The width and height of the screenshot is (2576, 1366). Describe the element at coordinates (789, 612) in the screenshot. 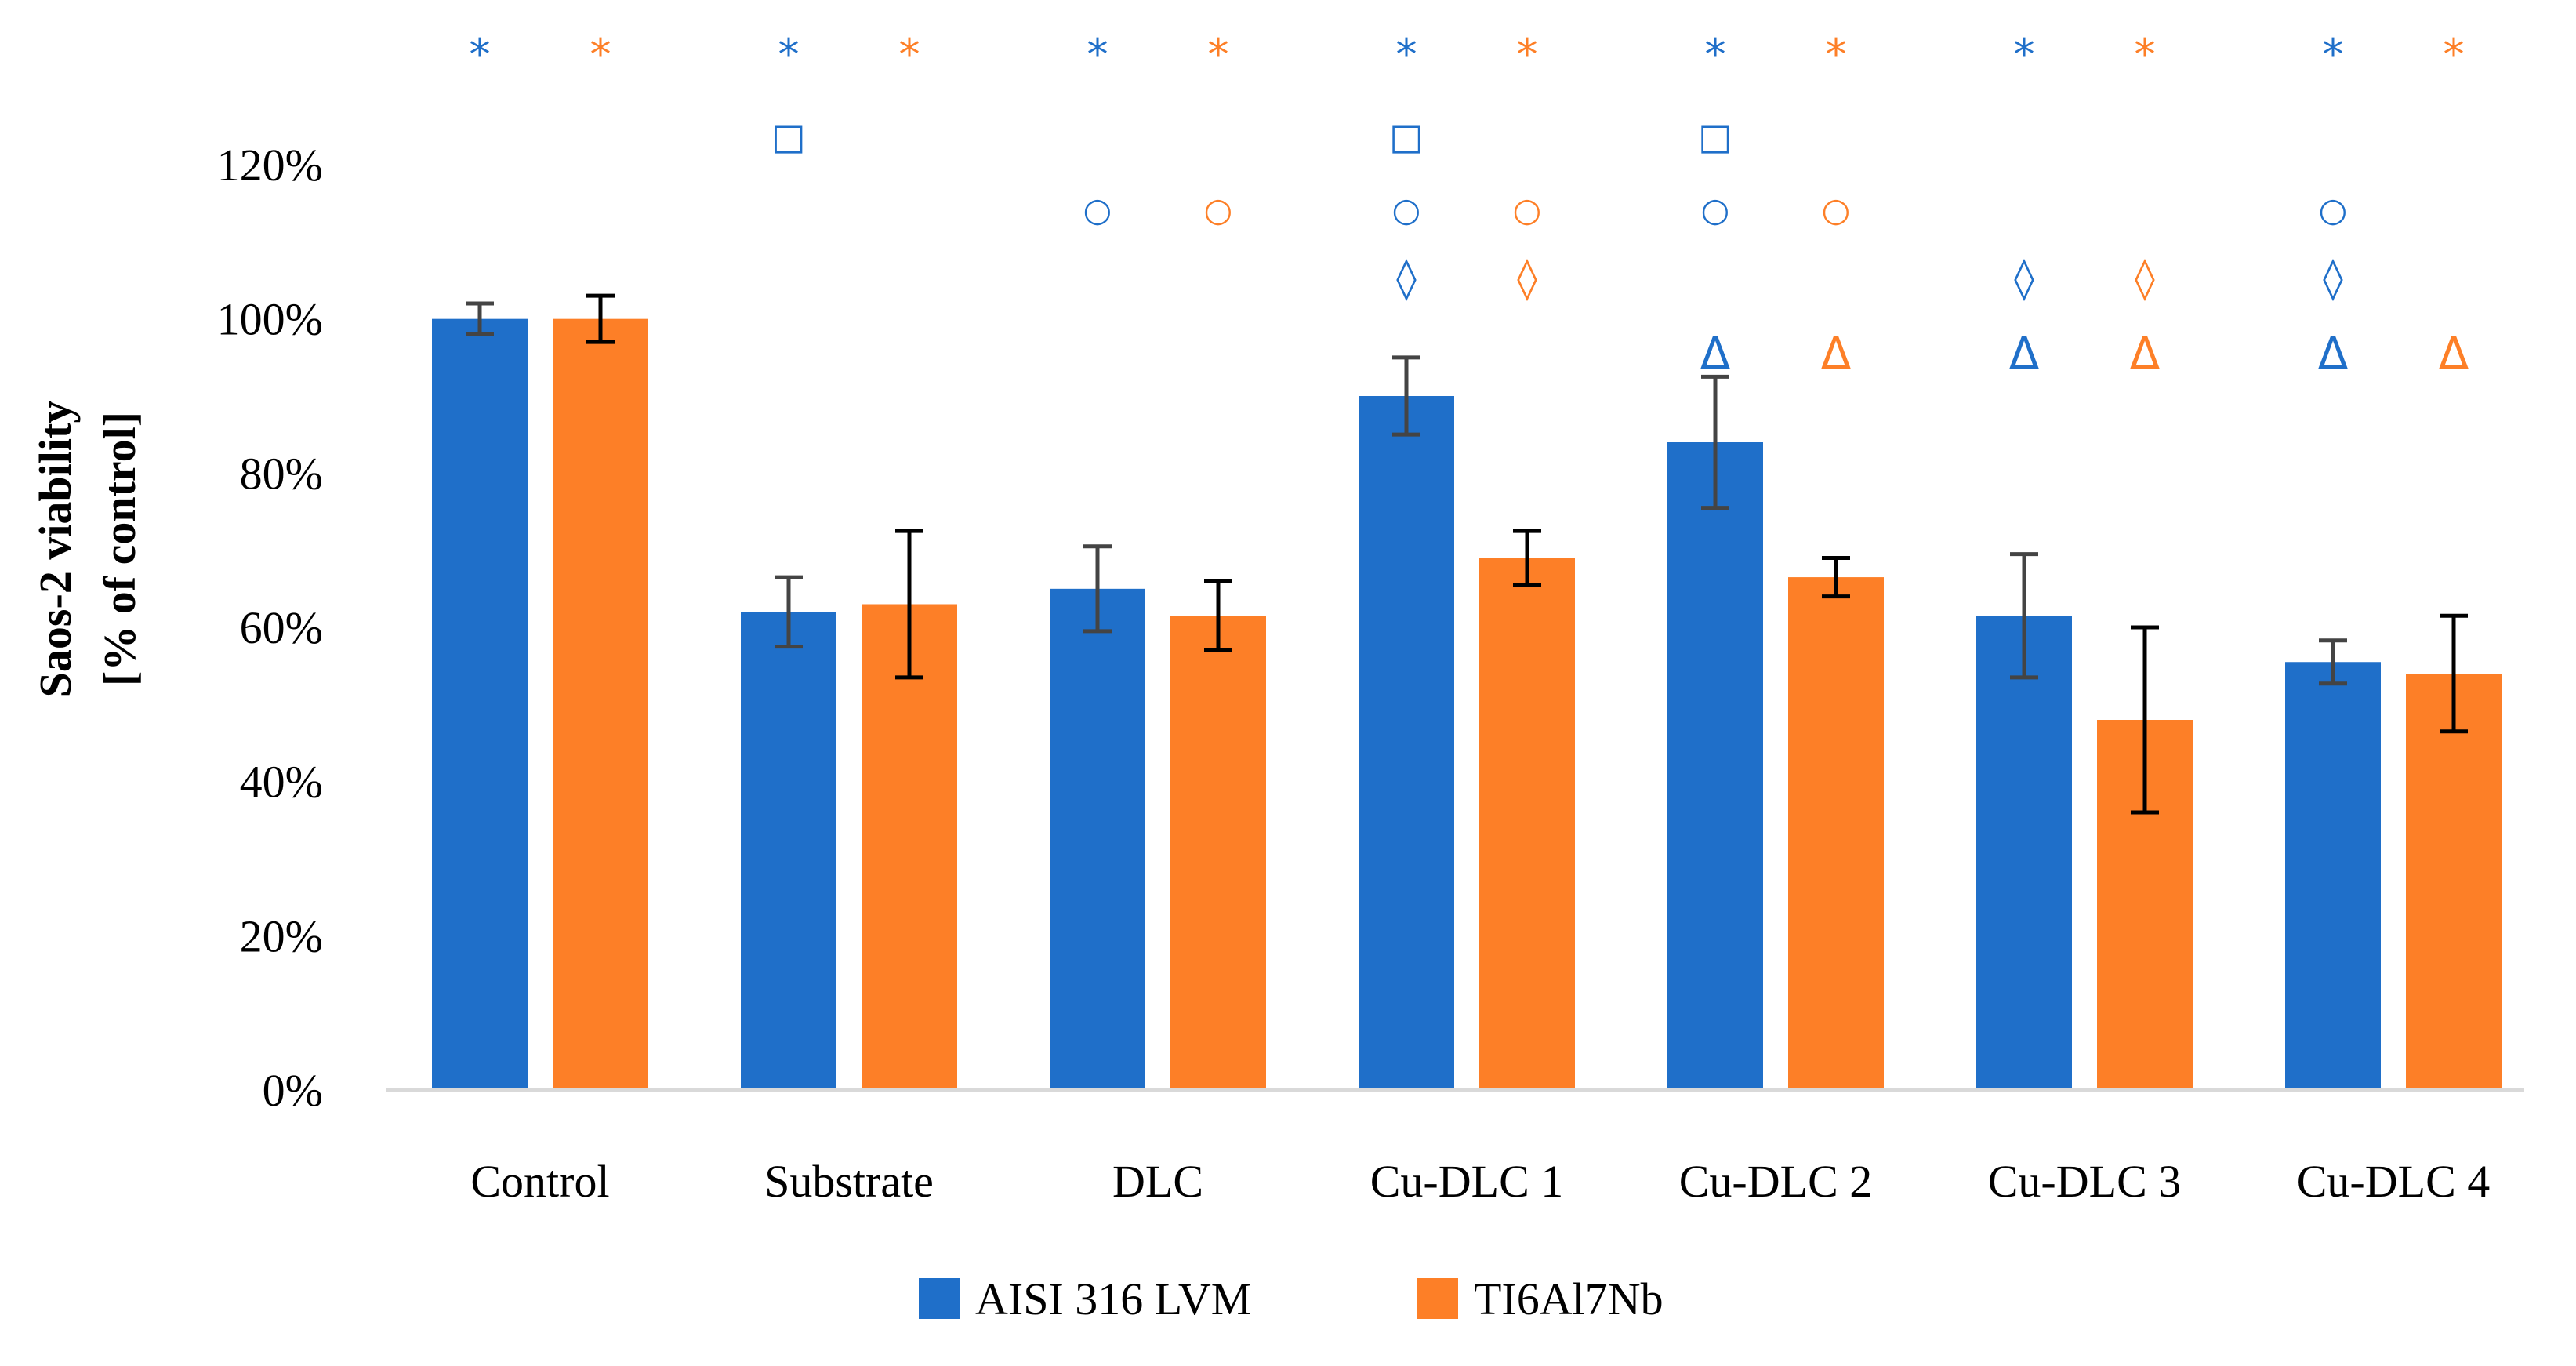

I see `error-bar-substrate-aisi-316-lvm` at that location.